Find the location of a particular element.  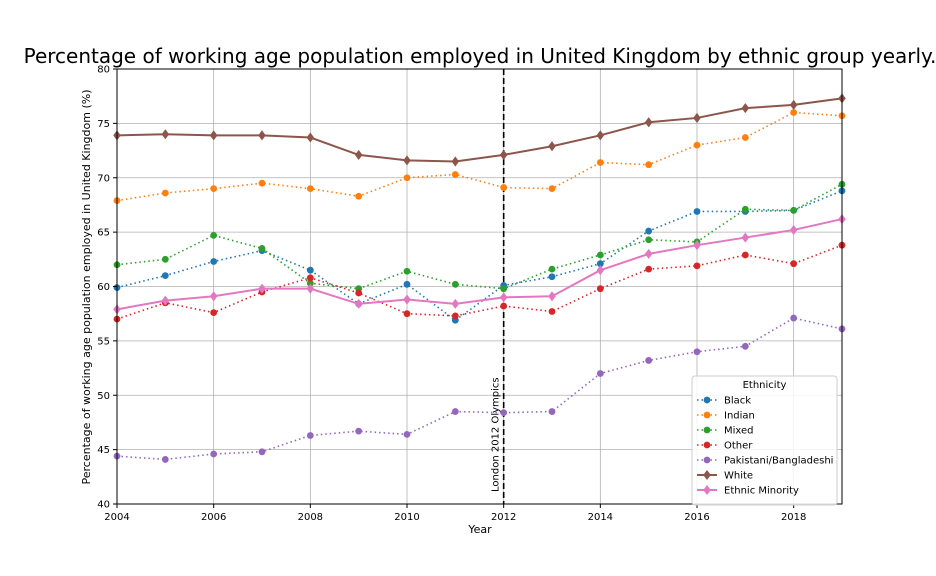

legend-entry: White is located at coordinates (738, 476).